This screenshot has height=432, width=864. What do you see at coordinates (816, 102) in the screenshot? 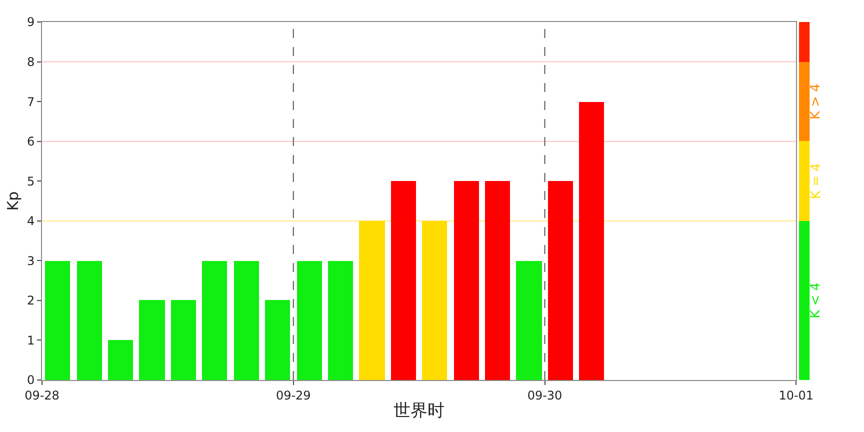
I see `text: K > 4` at bounding box center [816, 102].